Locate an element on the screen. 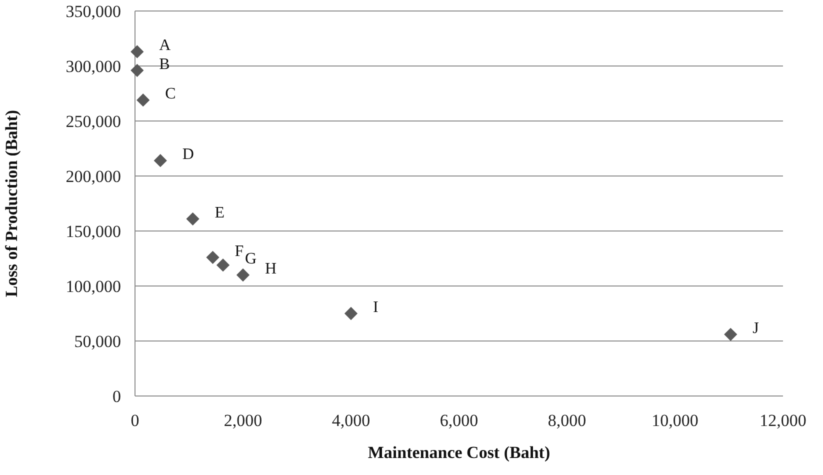 This screenshot has width=823, height=475. annotation: E is located at coordinates (219, 213).